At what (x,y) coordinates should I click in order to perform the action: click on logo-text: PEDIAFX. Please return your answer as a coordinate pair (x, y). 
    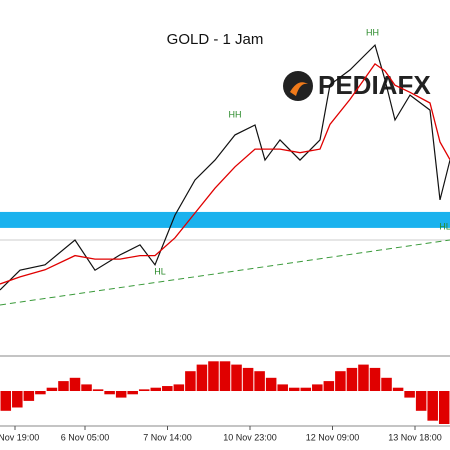
    Looking at the image, I should click on (374, 85).